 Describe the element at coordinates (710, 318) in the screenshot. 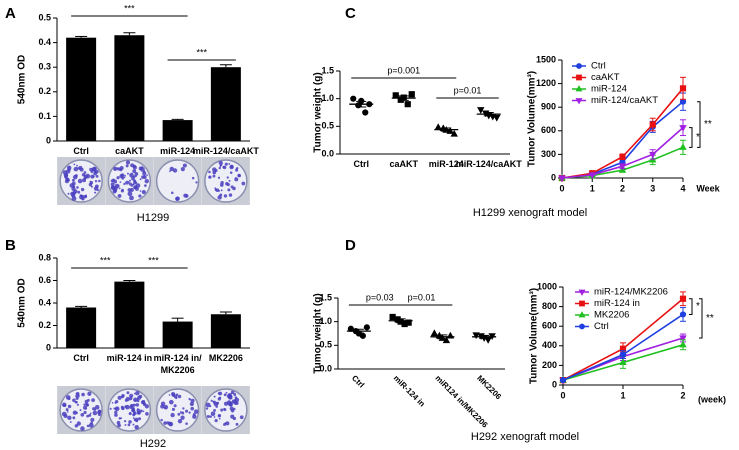

I see `significance-label: **` at that location.